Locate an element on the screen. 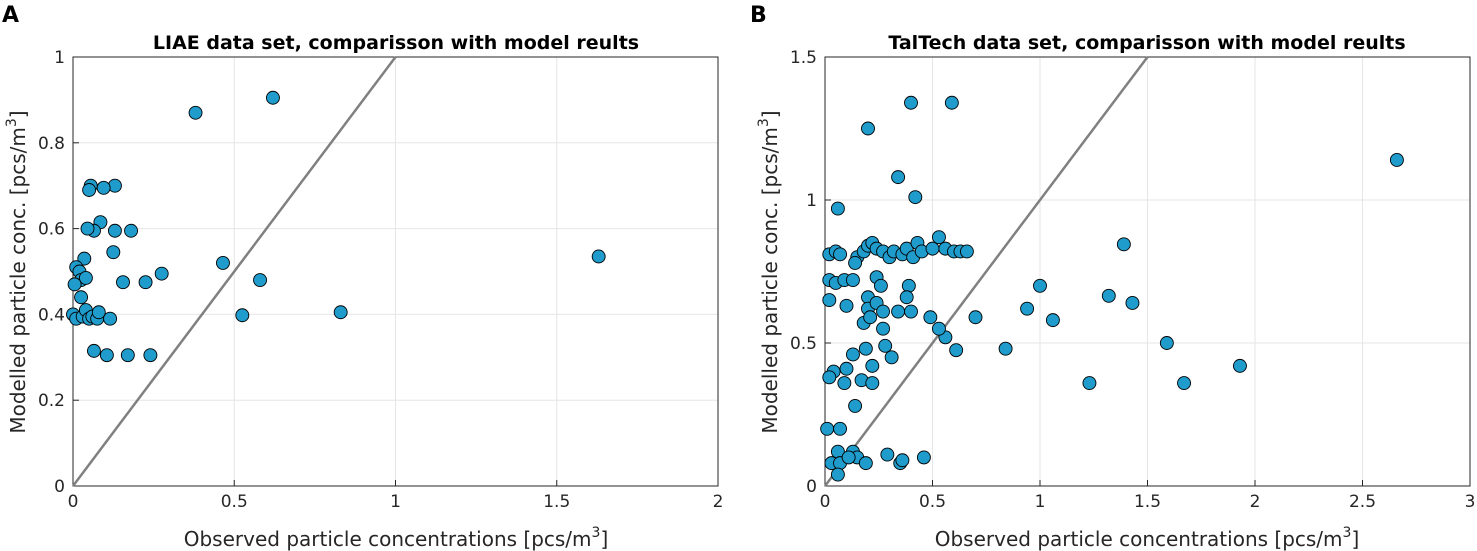  y-axis-label-a-sup: 3 is located at coordinates (12, 122).